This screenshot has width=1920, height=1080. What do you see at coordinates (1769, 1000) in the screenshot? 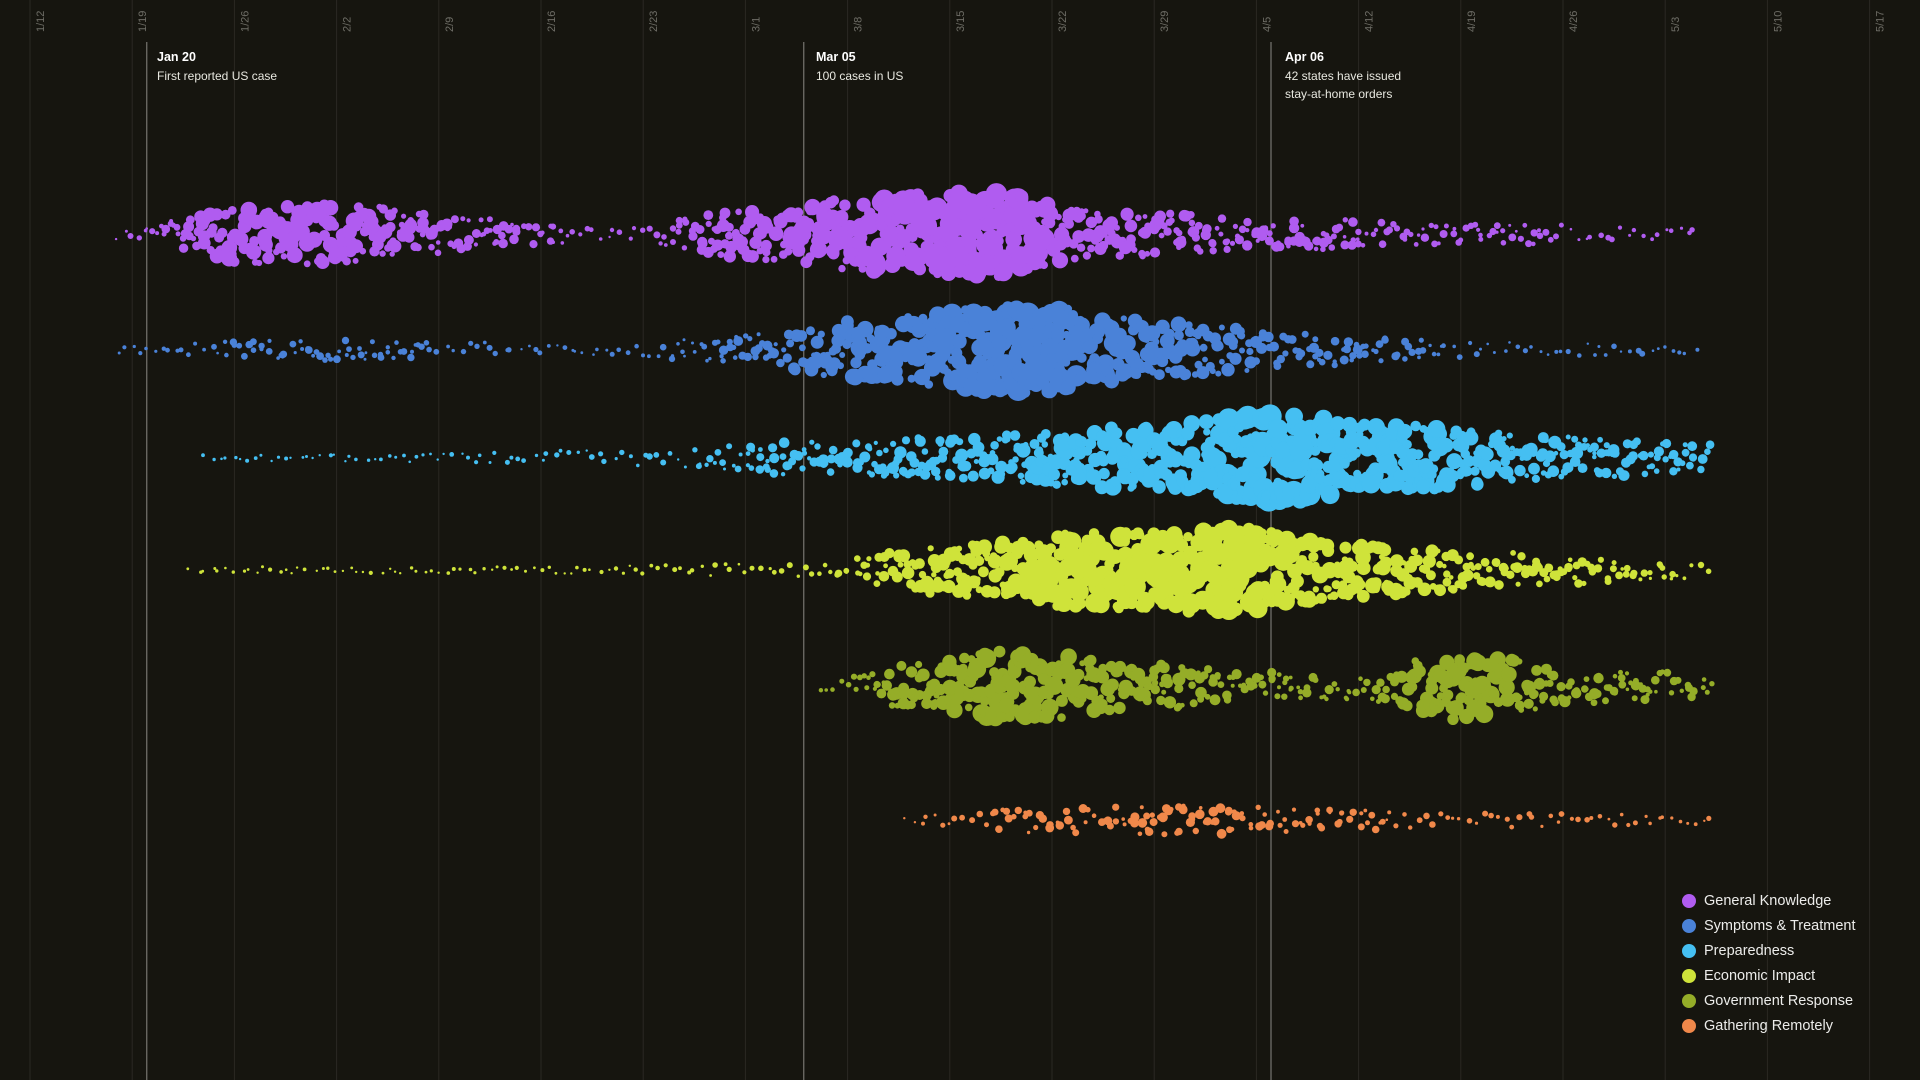
I see `legend-item-government-response: Government Response` at bounding box center [1769, 1000].